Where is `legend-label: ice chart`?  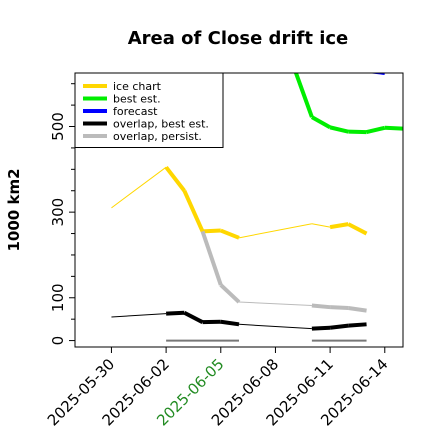
legend-label: ice chart is located at coordinates (137, 86).